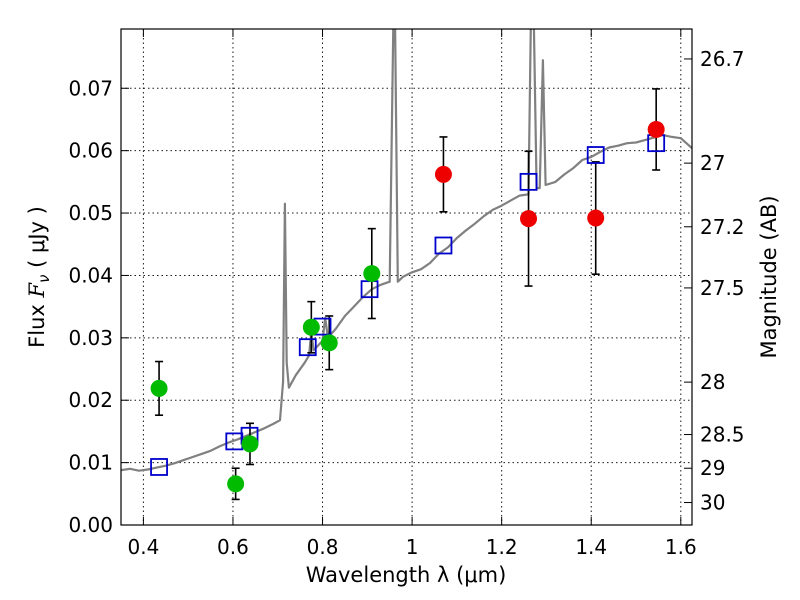  Describe the element at coordinates (722, 59) in the screenshot. I see `right-tick-label: 26.7` at that location.